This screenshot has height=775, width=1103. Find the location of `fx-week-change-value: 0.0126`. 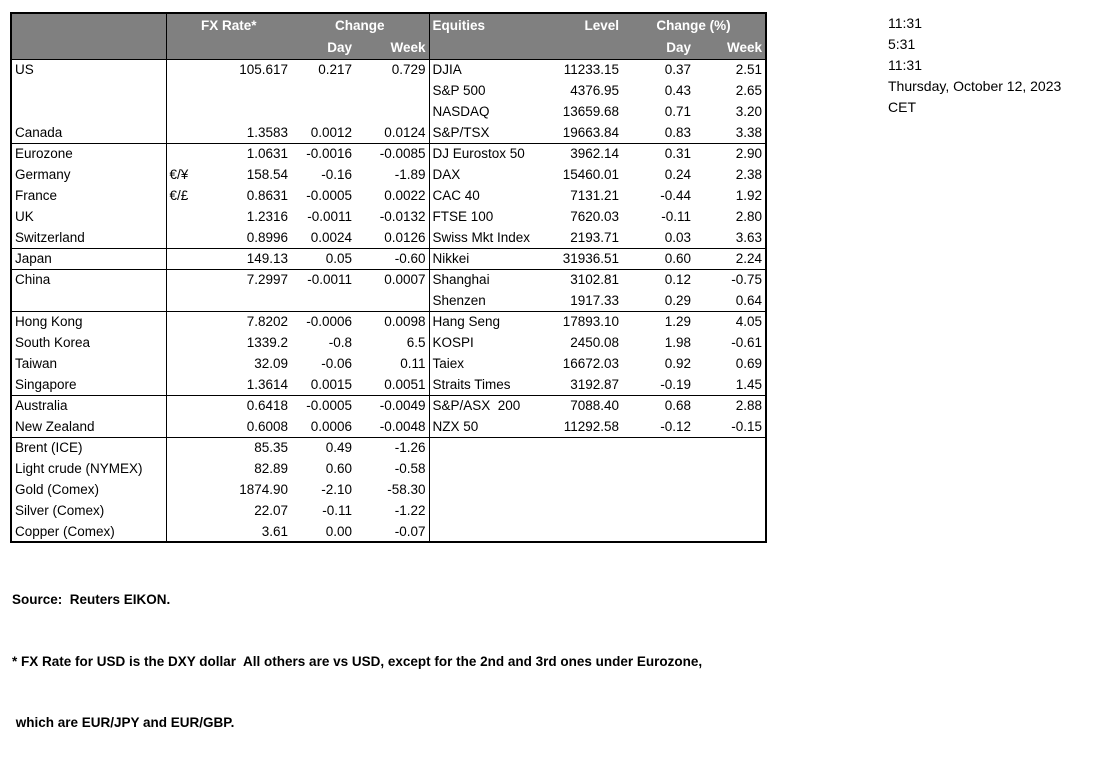

fx-week-change-value: 0.0126 is located at coordinates (405, 237).